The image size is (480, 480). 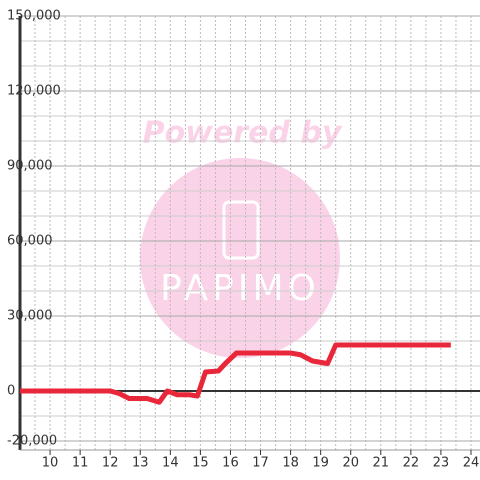 I want to click on x-tick-label: 12, so click(x=110, y=463).